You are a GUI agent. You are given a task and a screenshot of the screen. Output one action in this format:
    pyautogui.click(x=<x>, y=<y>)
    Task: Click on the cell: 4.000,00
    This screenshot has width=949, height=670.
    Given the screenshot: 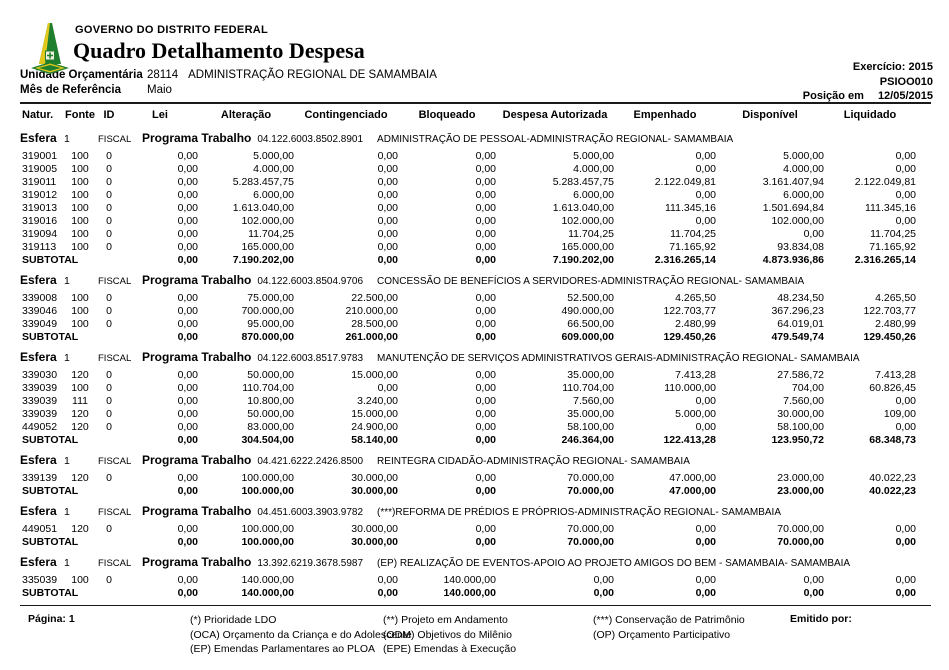 What is the action you would take?
    pyautogui.click(x=273, y=169)
    